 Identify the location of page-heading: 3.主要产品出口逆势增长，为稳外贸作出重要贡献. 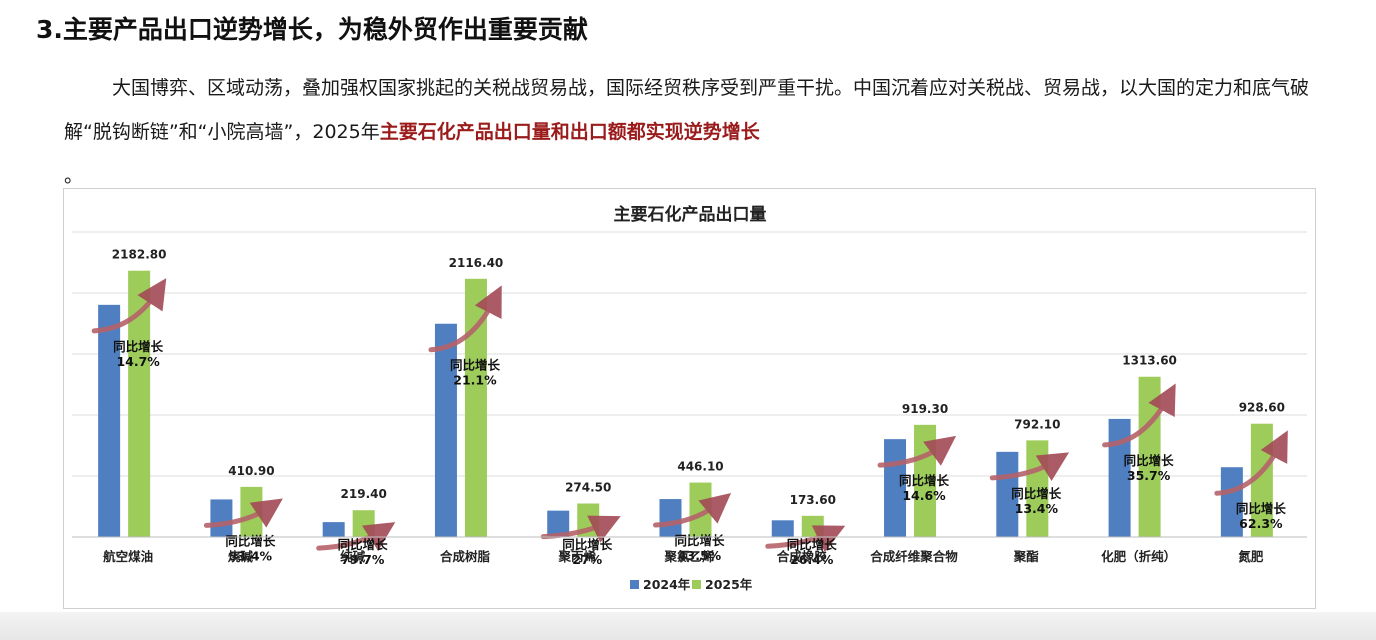
(312, 29).